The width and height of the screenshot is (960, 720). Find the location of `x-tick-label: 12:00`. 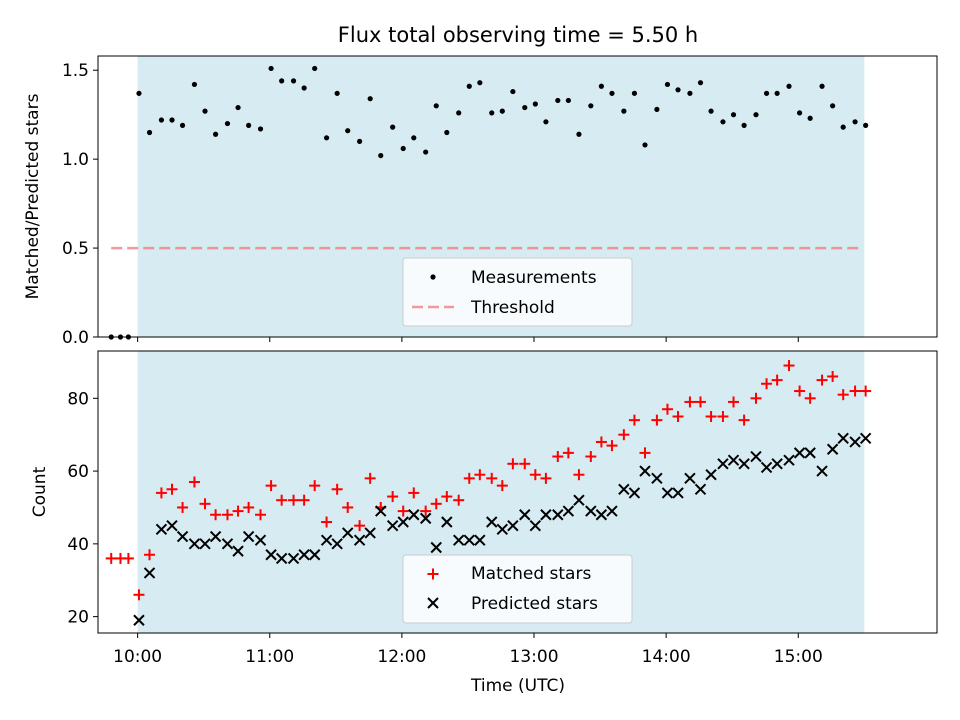

x-tick-label: 12:00 is located at coordinates (401, 657).